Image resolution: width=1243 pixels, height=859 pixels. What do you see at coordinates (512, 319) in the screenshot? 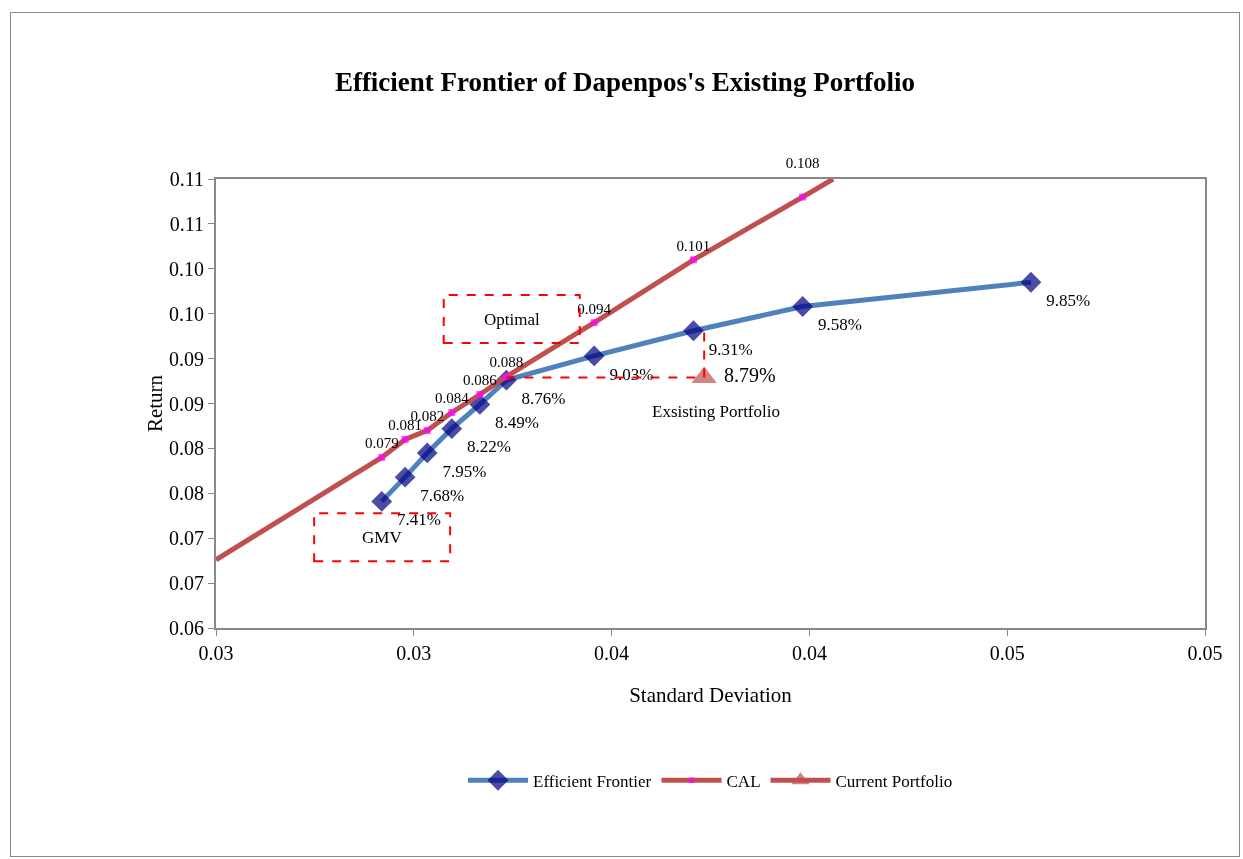
I see `annotation: Optimal` at bounding box center [512, 319].